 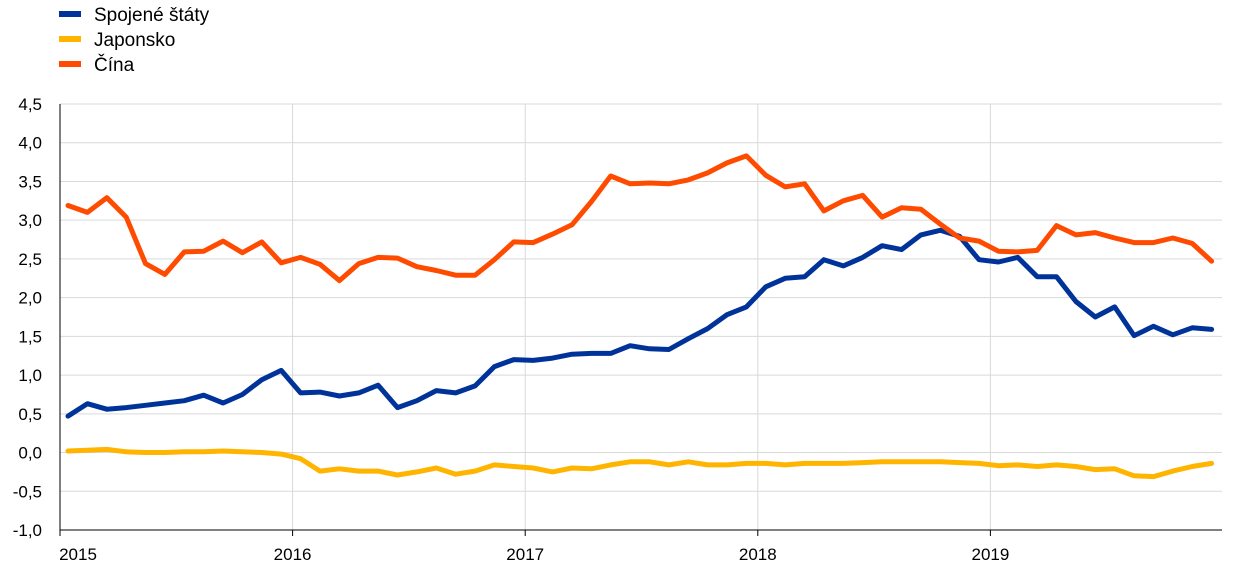 I want to click on y-tick-label: 4,5, so click(x=30, y=104).